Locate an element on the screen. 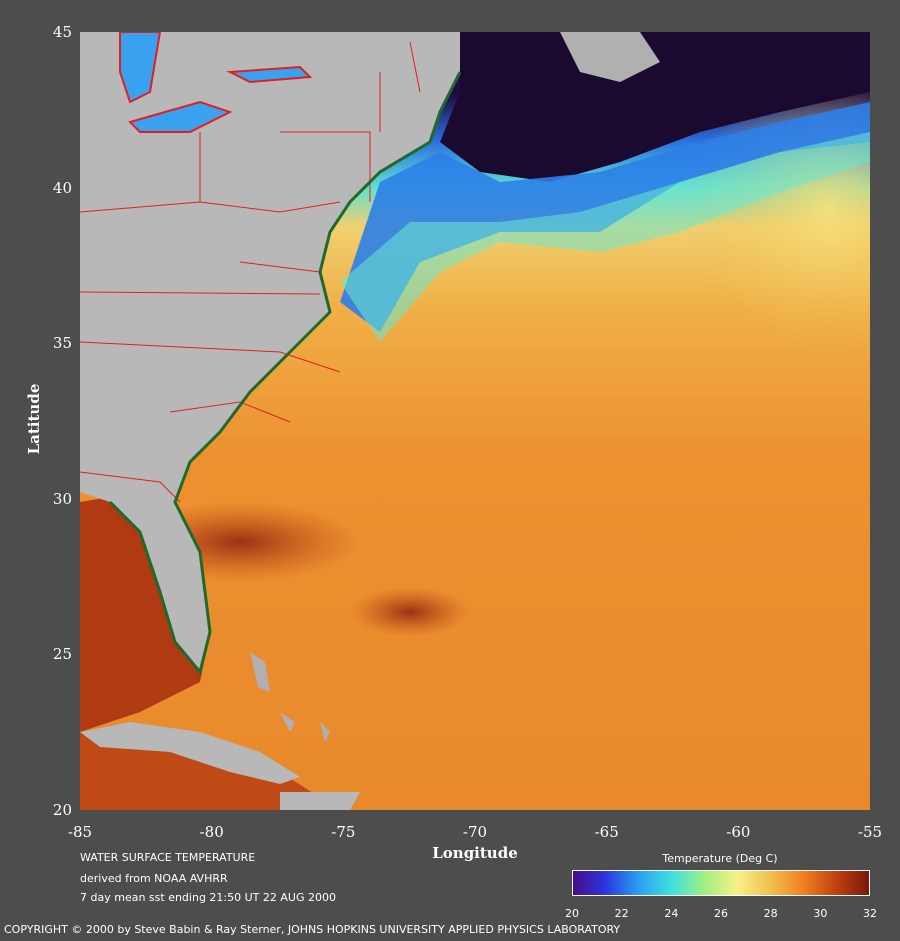 Image resolution: width=900 pixels, height=941 pixels. colorbar-tick-label: 30 is located at coordinates (820, 913).